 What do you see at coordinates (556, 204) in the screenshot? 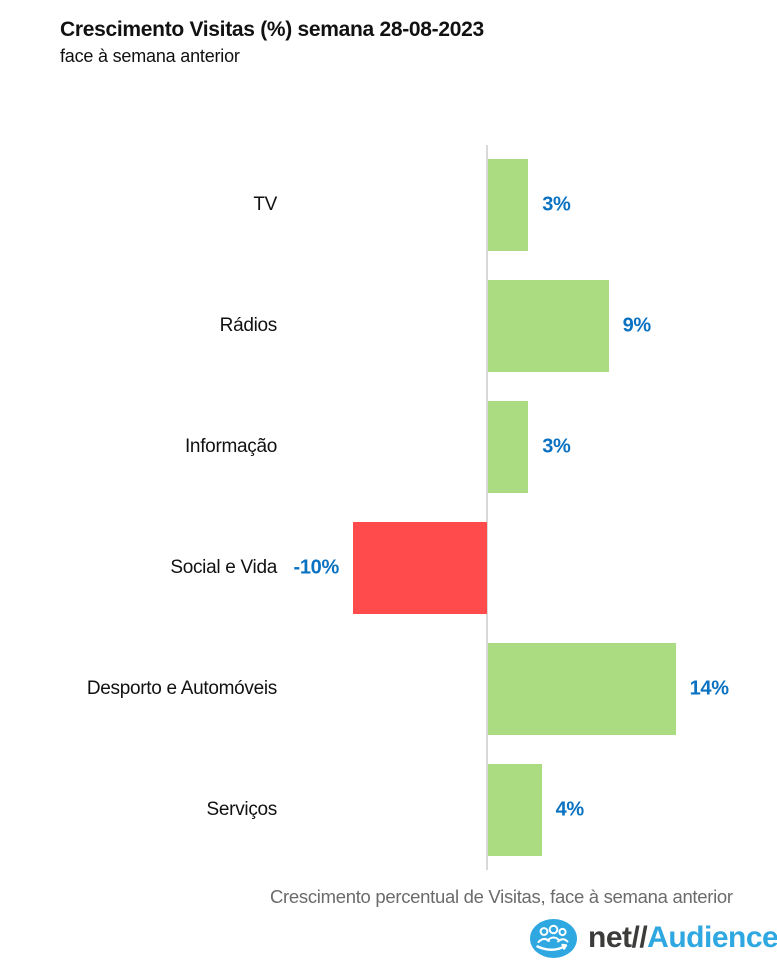
I see `value-label-tv: 3%` at bounding box center [556, 204].